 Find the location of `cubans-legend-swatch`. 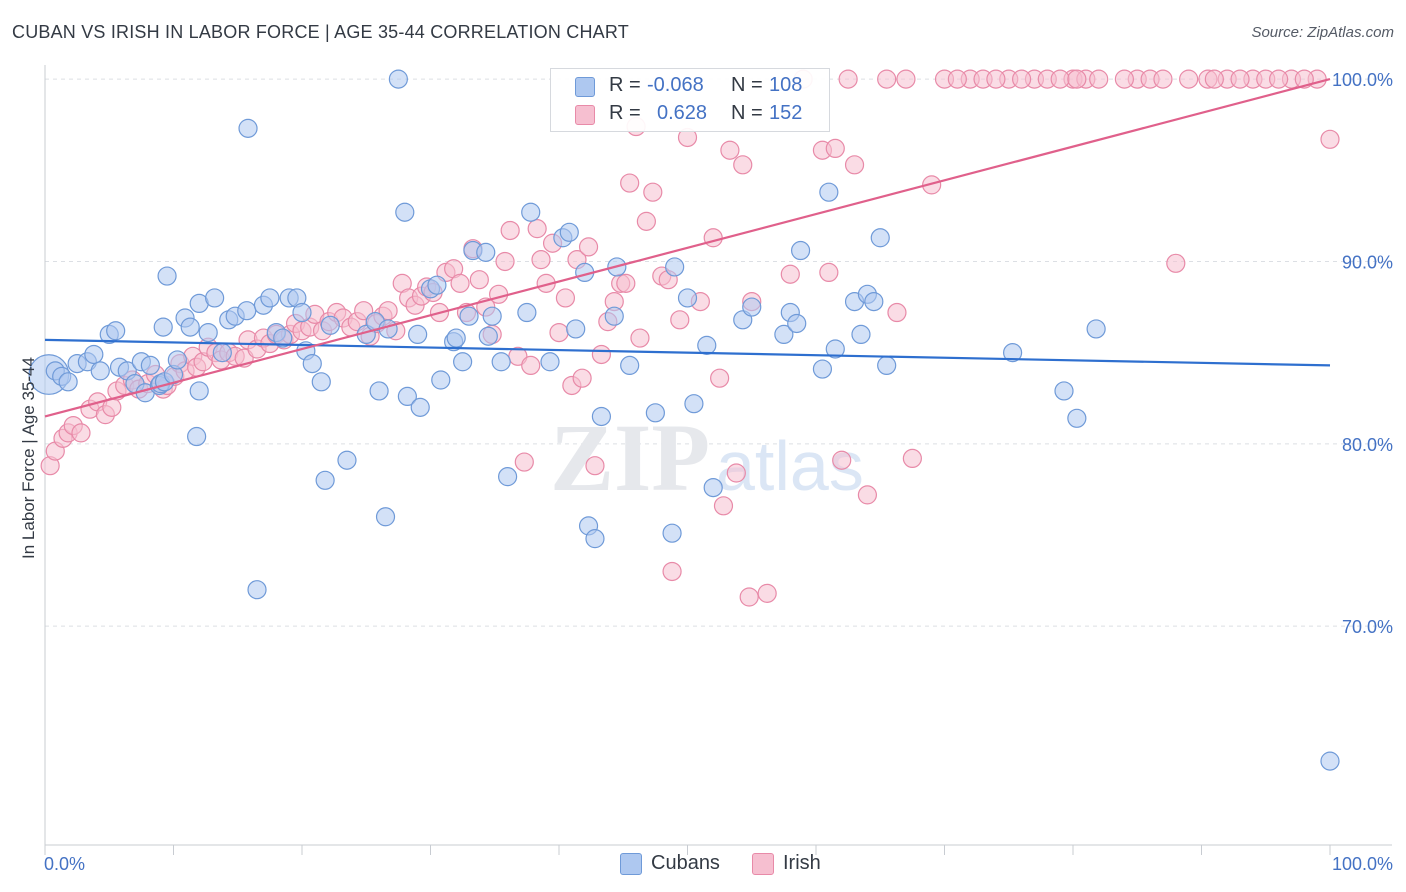

cubans-legend-swatch is located at coordinates (631, 864).